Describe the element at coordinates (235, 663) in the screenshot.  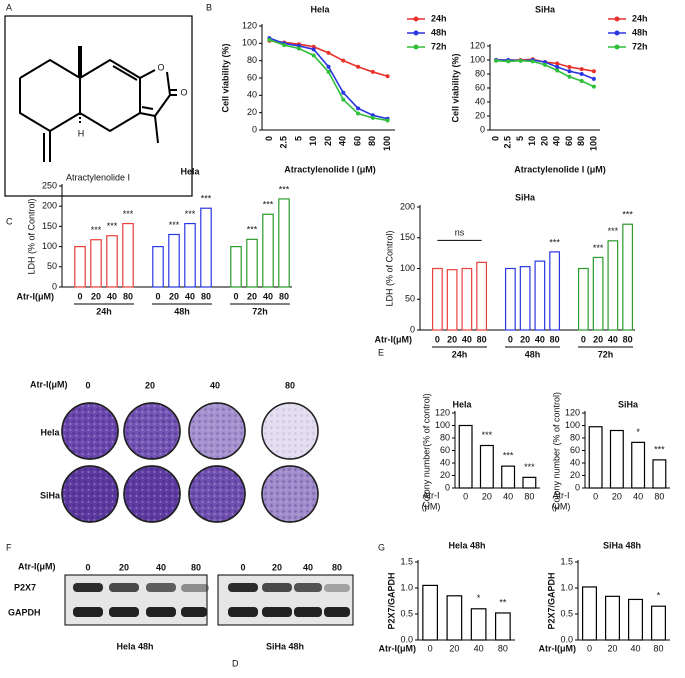
I see `panel-letter: D` at that location.